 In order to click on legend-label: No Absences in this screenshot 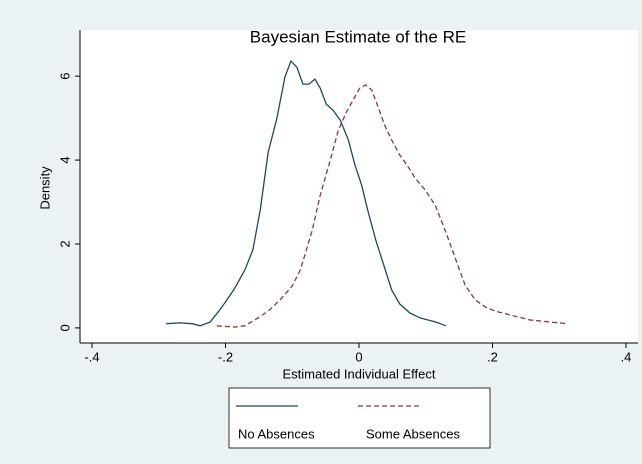, I will do `click(276, 433)`.